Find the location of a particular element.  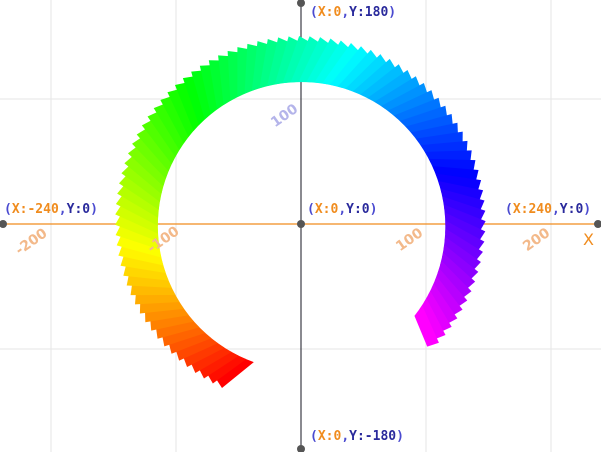

top-point-dot is located at coordinates (301, 3).